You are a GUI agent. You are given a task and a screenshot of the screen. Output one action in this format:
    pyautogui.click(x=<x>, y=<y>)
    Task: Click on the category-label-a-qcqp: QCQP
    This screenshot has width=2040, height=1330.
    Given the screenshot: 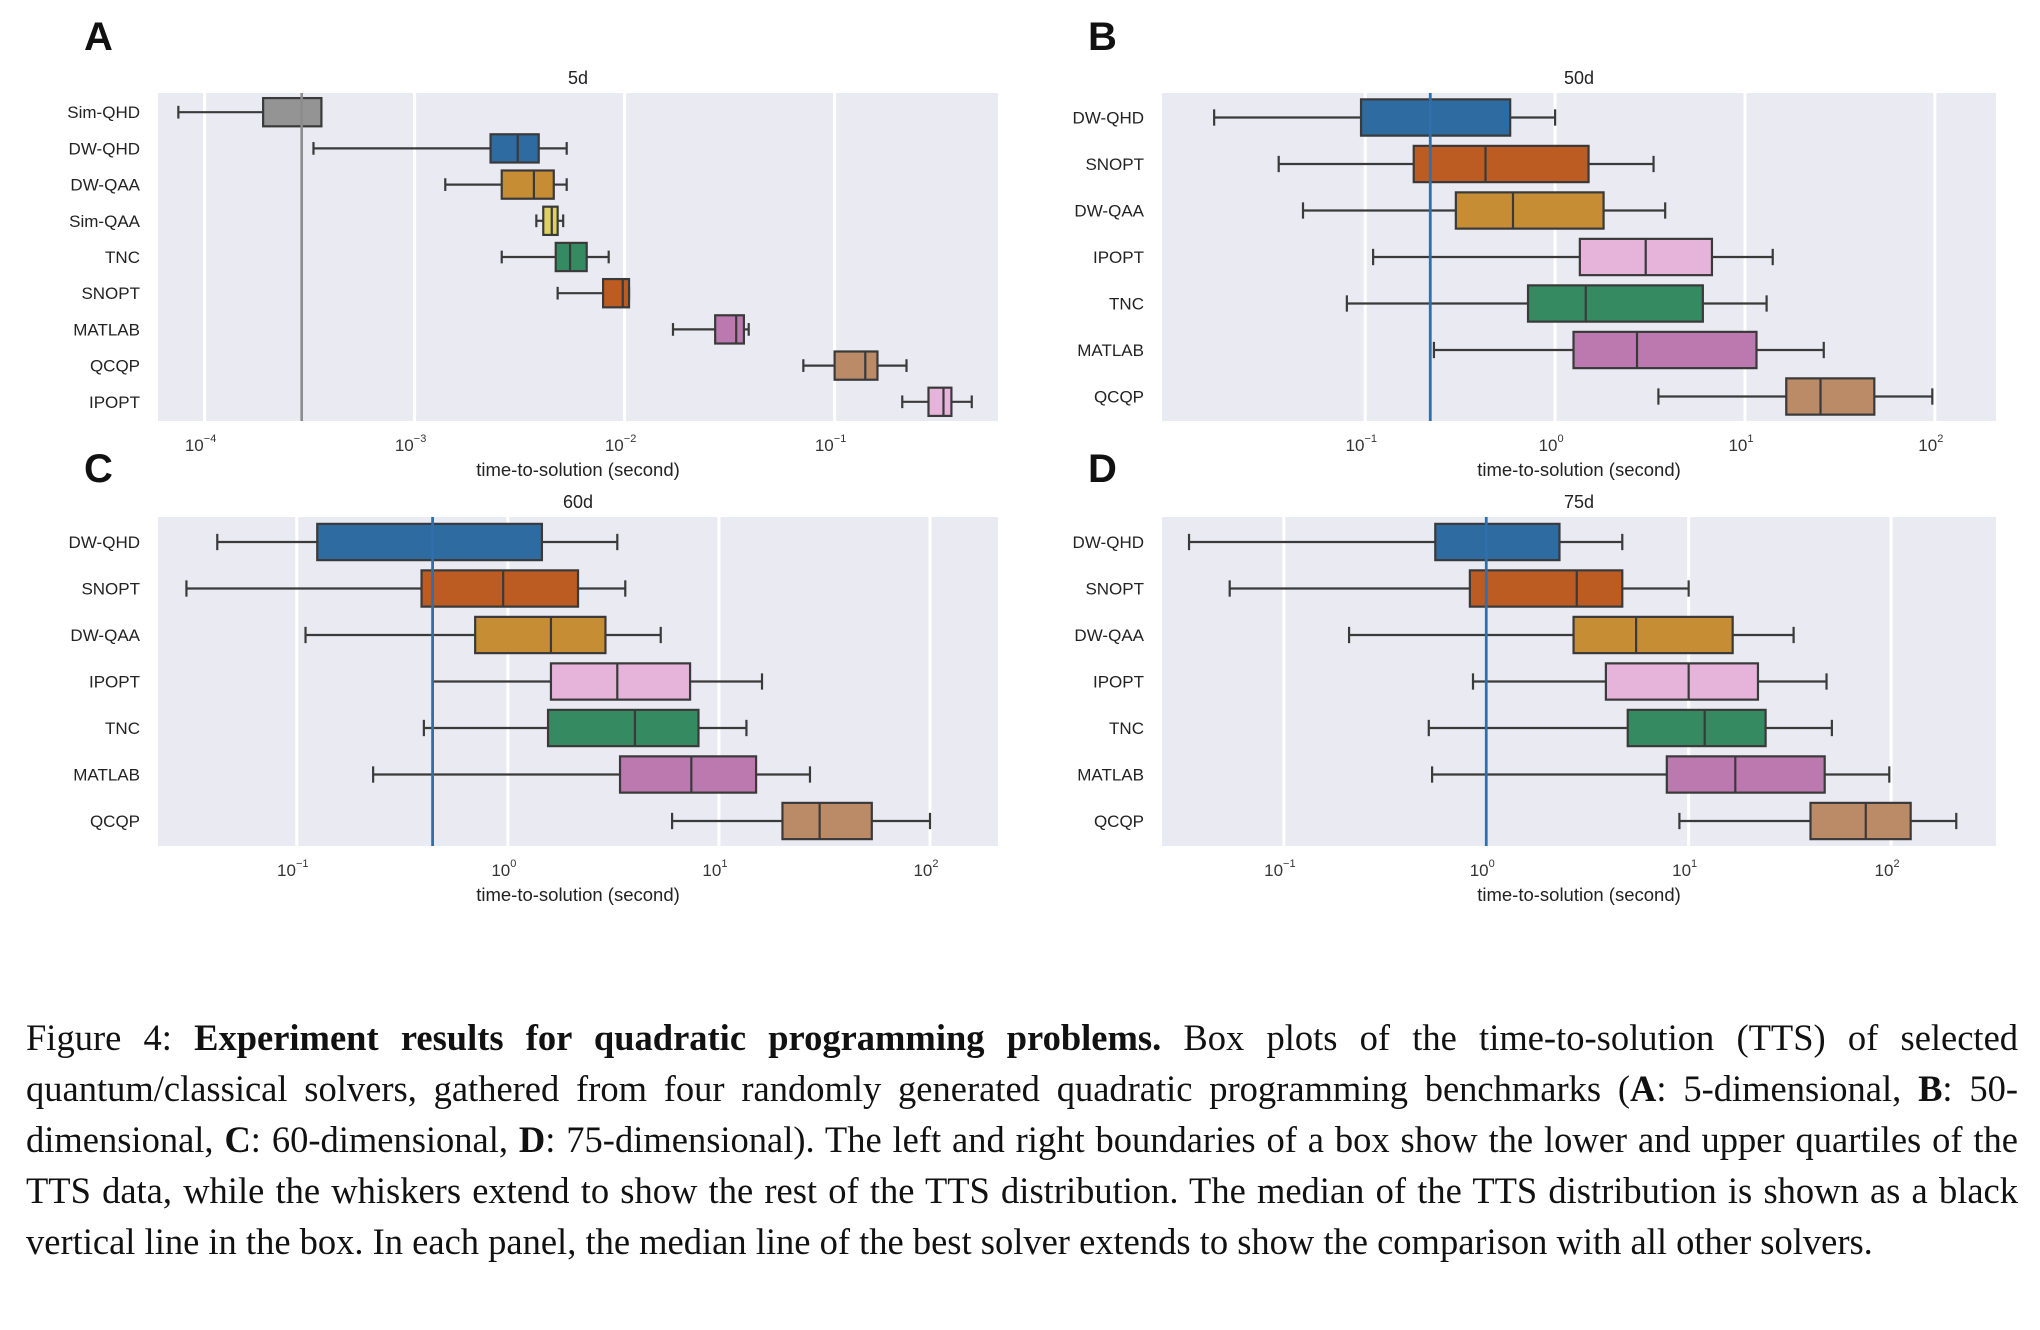 What is the action you would take?
    pyautogui.click(x=115, y=366)
    